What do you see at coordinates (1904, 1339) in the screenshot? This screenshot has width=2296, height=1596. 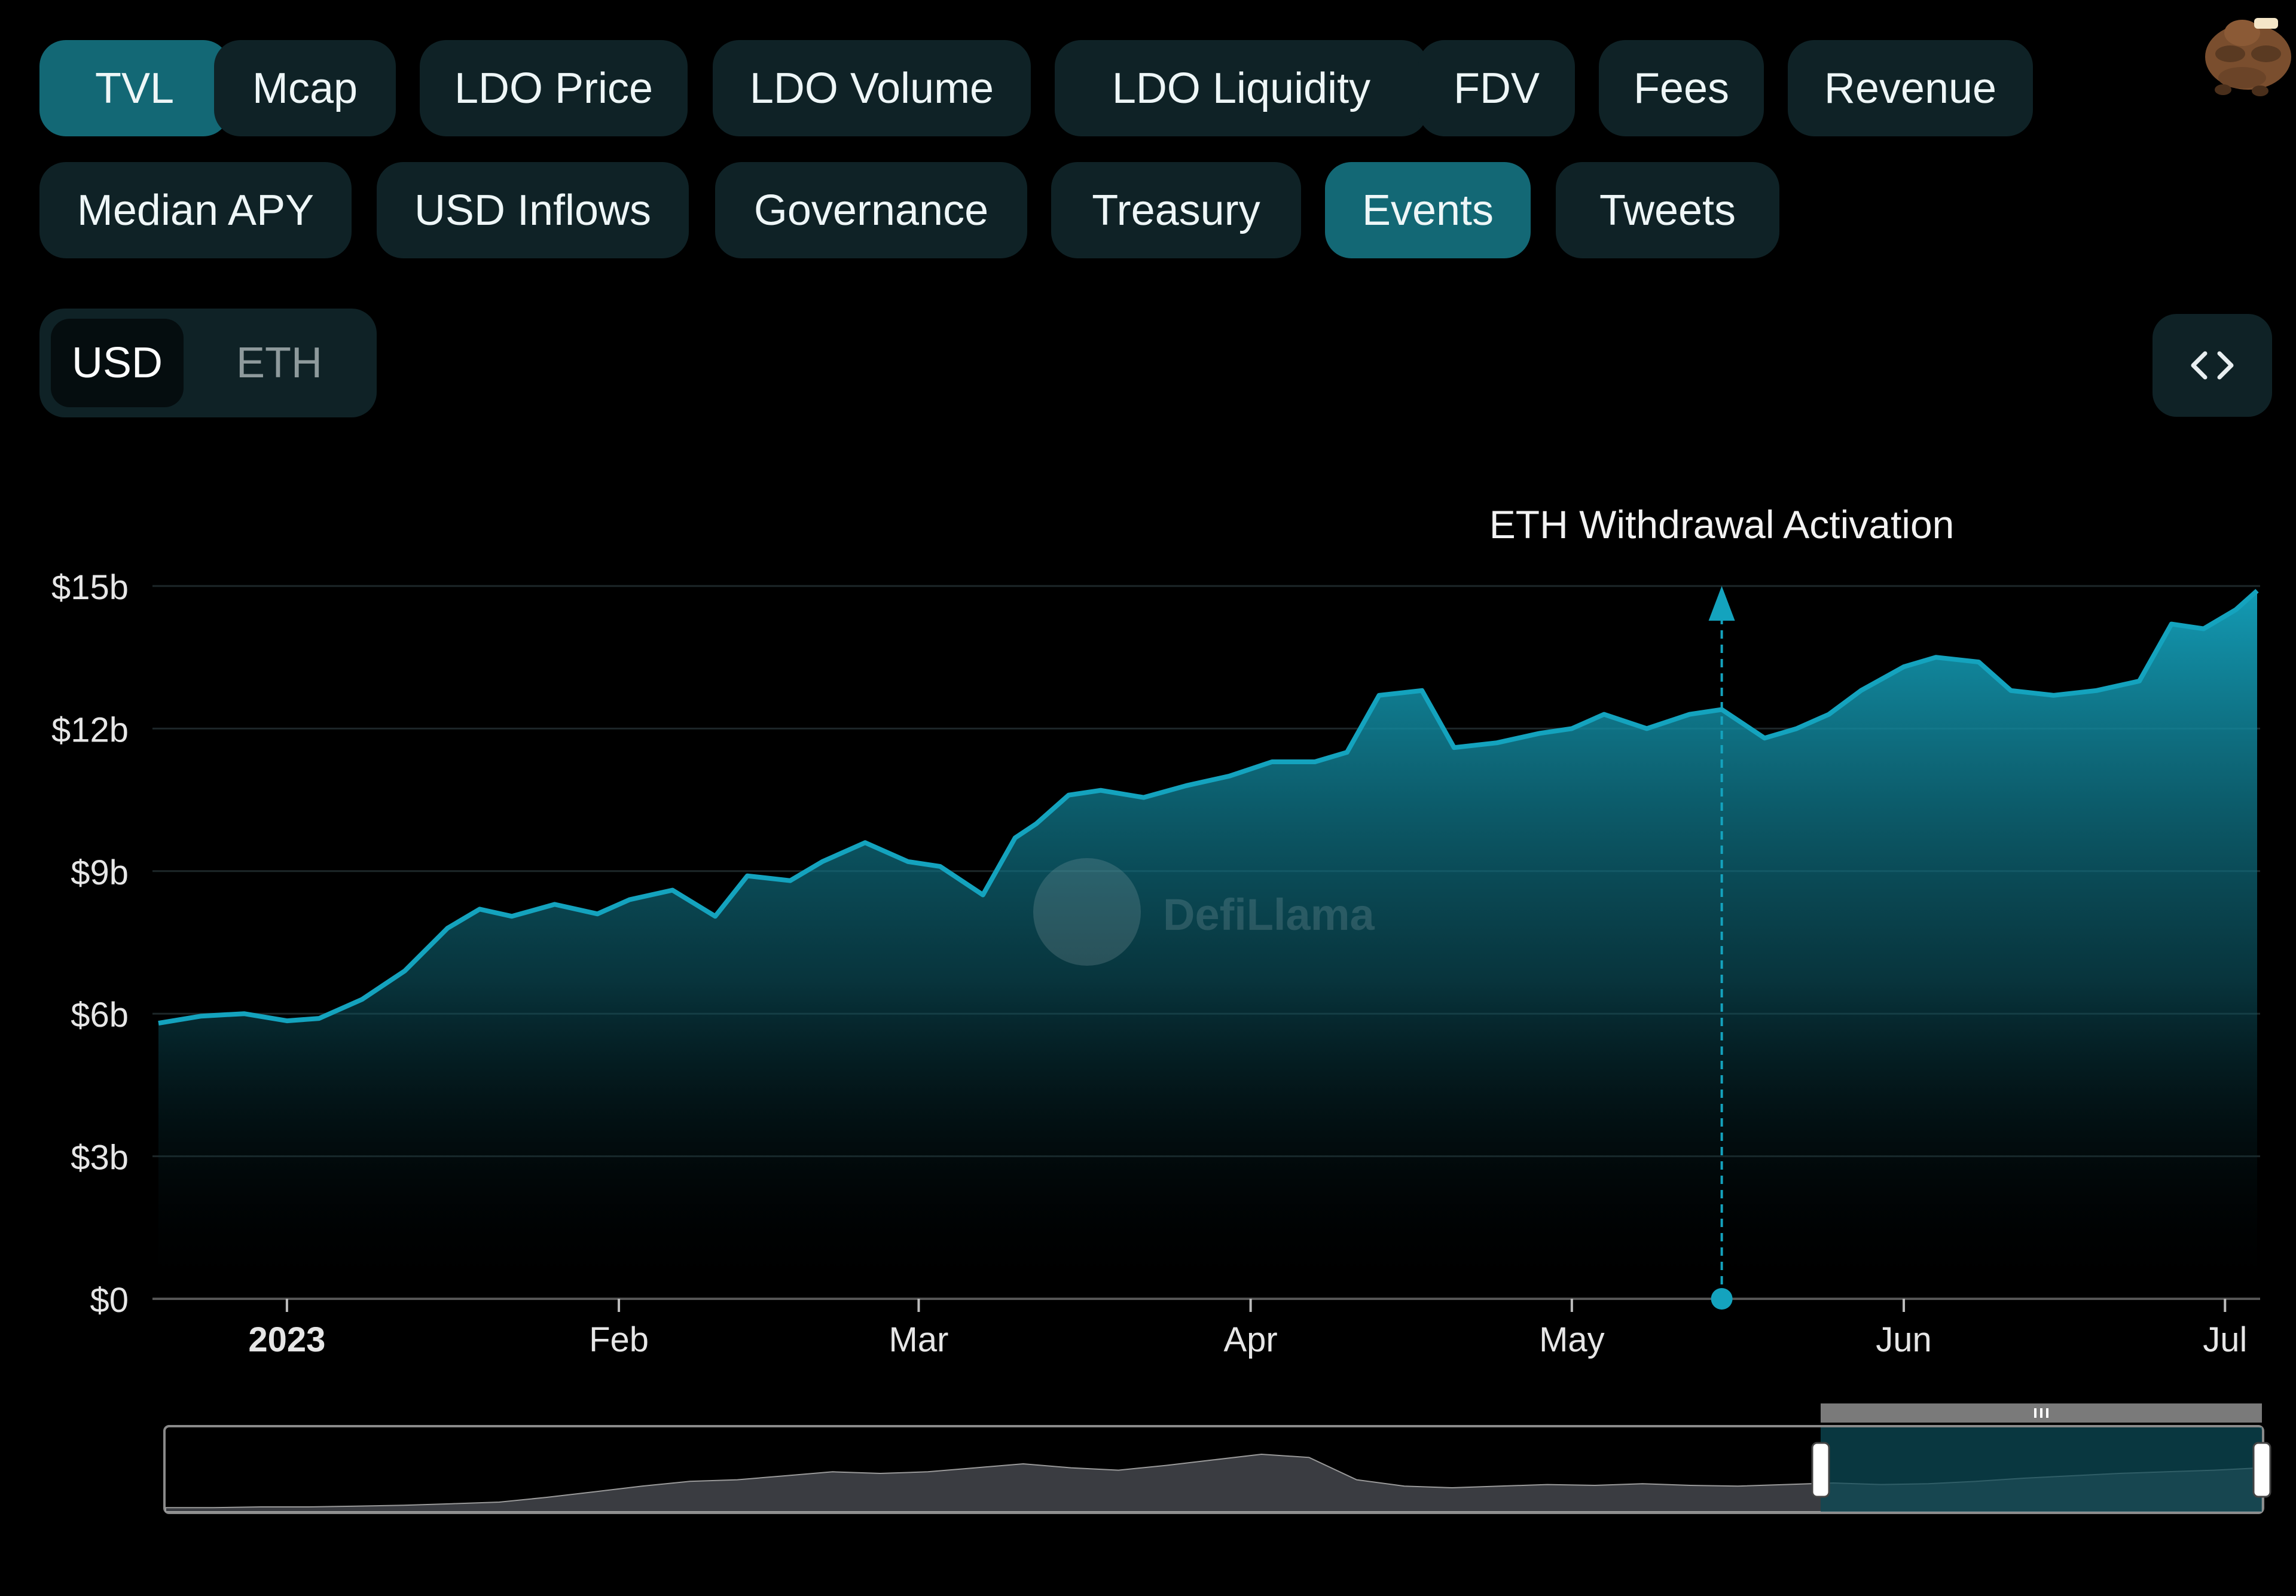 I see `x-tick-label: Jun` at bounding box center [1904, 1339].